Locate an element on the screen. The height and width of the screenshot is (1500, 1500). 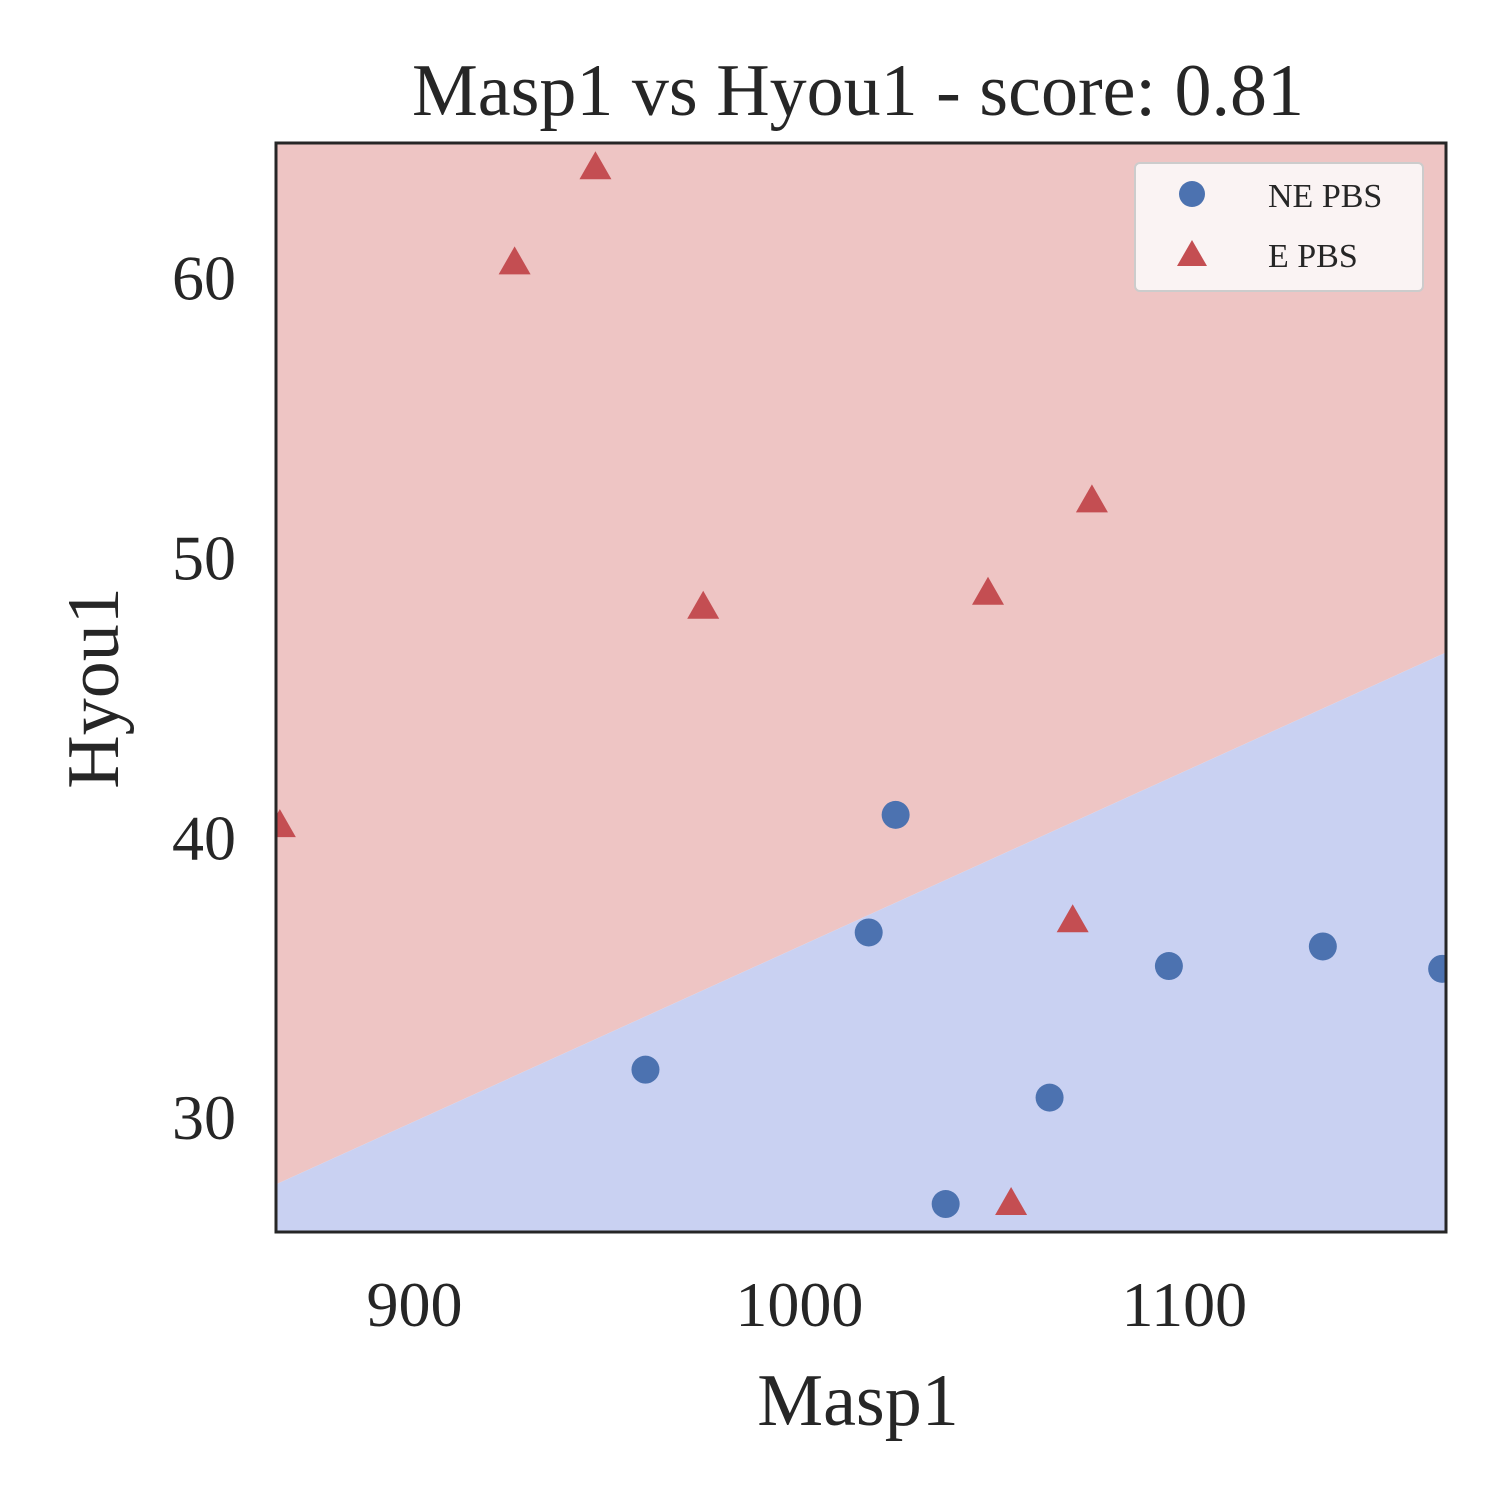
x-tick-label: 1000 is located at coordinates (799, 1304).